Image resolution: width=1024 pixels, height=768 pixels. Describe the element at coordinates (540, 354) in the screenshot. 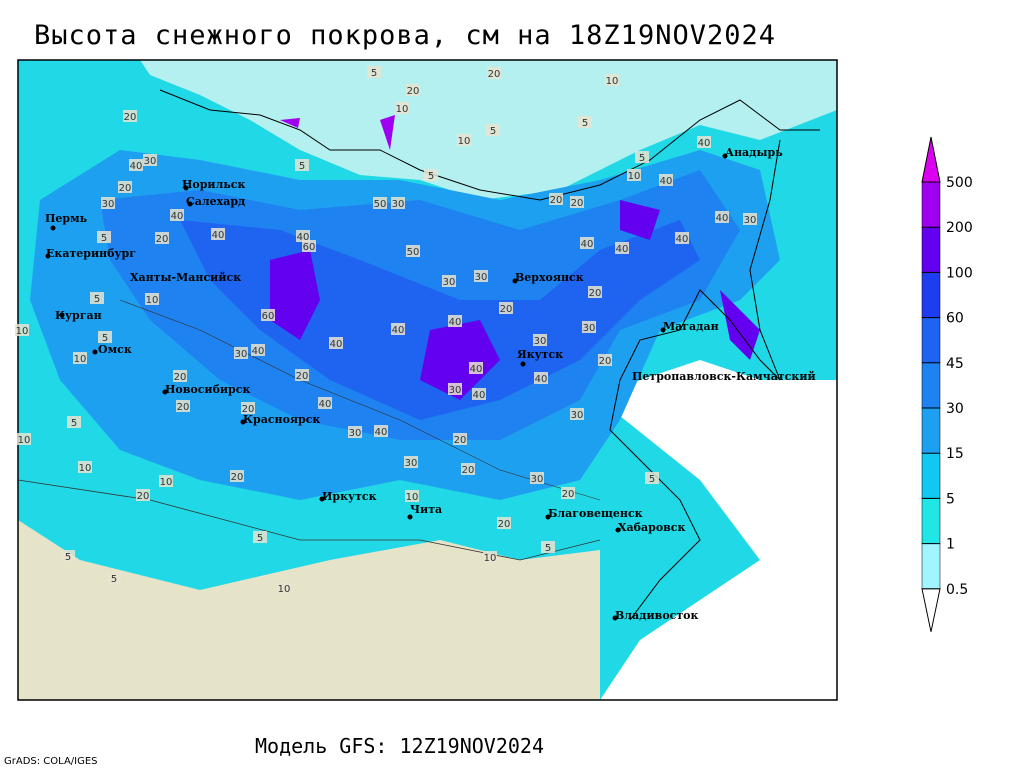

I see `city-label: Якутск` at that location.